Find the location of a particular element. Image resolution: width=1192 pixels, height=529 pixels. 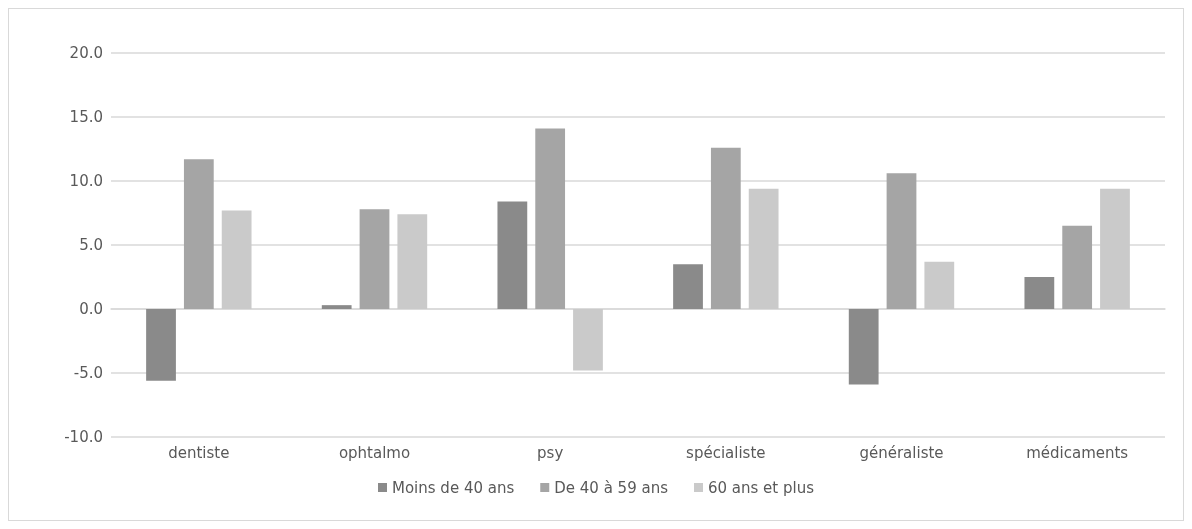

y-tick-label: 10.0 is located at coordinates (86, 181).